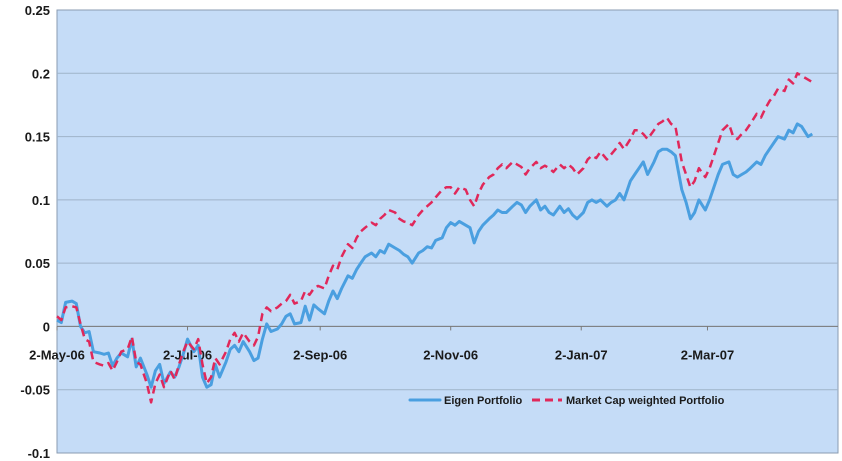  What do you see at coordinates (645, 401) in the screenshot?
I see `legend-label-market-cap-weighted-portfolio: Market Cap weighted Portfolio` at bounding box center [645, 401].